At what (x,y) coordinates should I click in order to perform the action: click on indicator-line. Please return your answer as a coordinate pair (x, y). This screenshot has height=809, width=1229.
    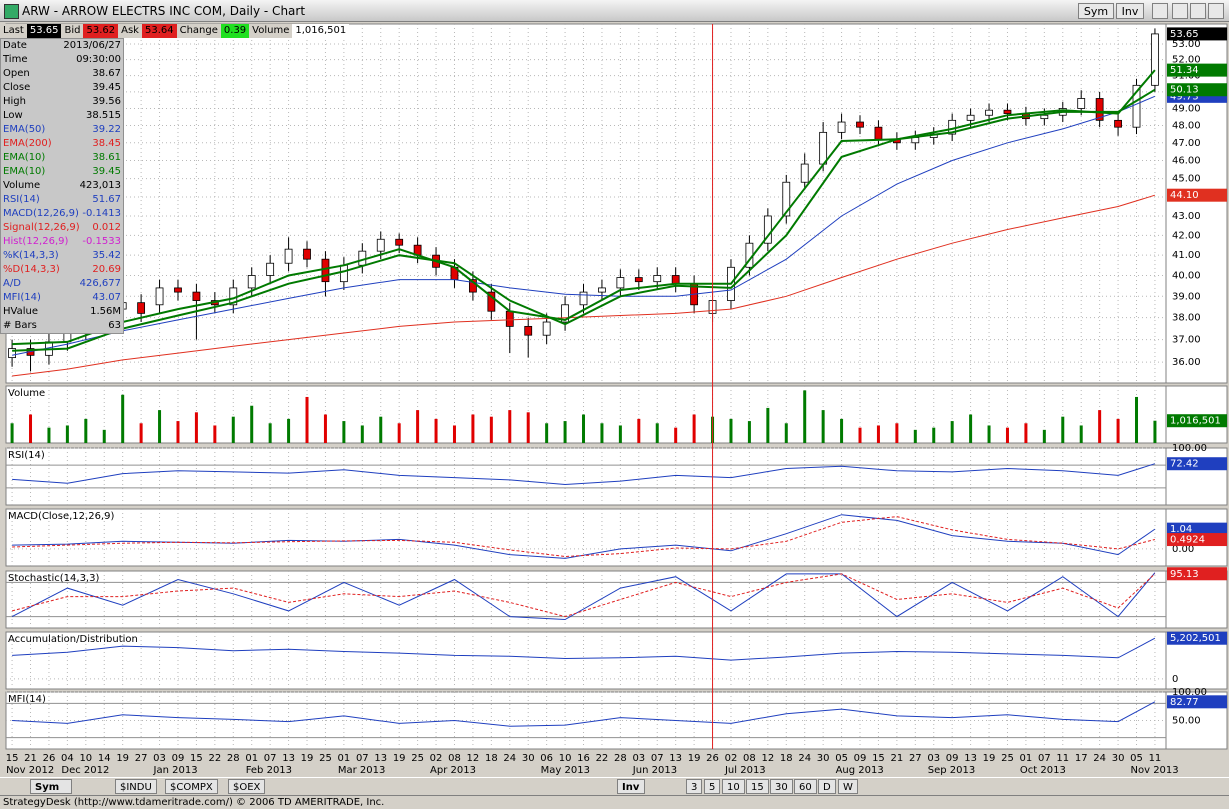
    Looking at the image, I should click on (584, 537).